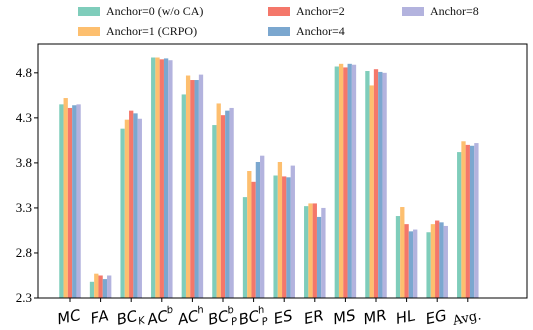  I want to click on legend-item-anchor-0: Anchor=0 (w/o CA), so click(140, 11).